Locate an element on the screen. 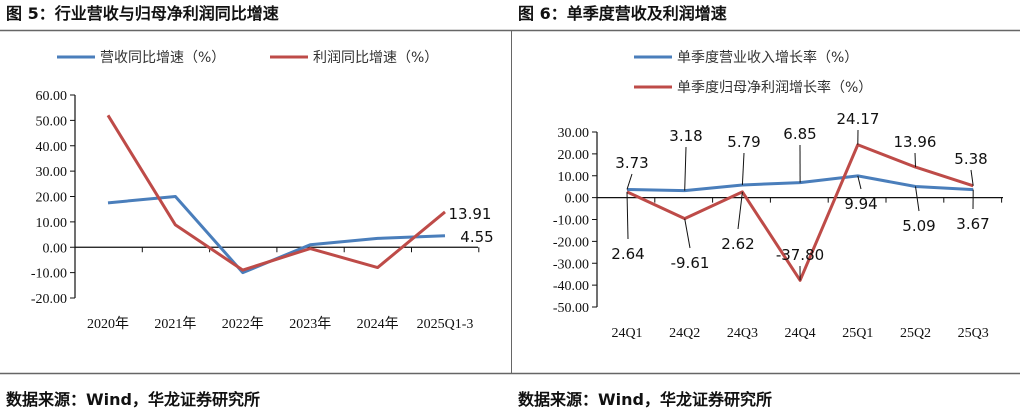 The height and width of the screenshot is (415, 1020). chart2-y-tick-label: -30.00 is located at coordinates (571, 264).